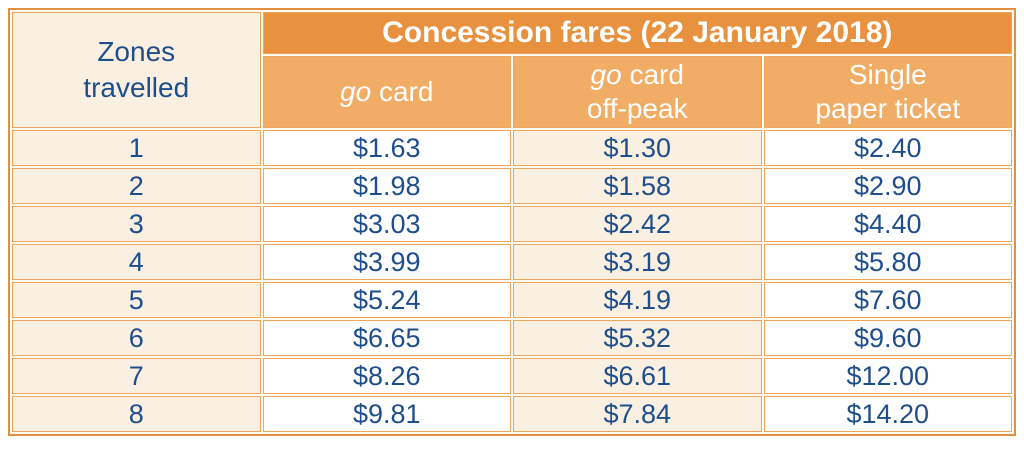  Describe the element at coordinates (606, 74) in the screenshot. I see `off-peak-italic-word: go` at that location.